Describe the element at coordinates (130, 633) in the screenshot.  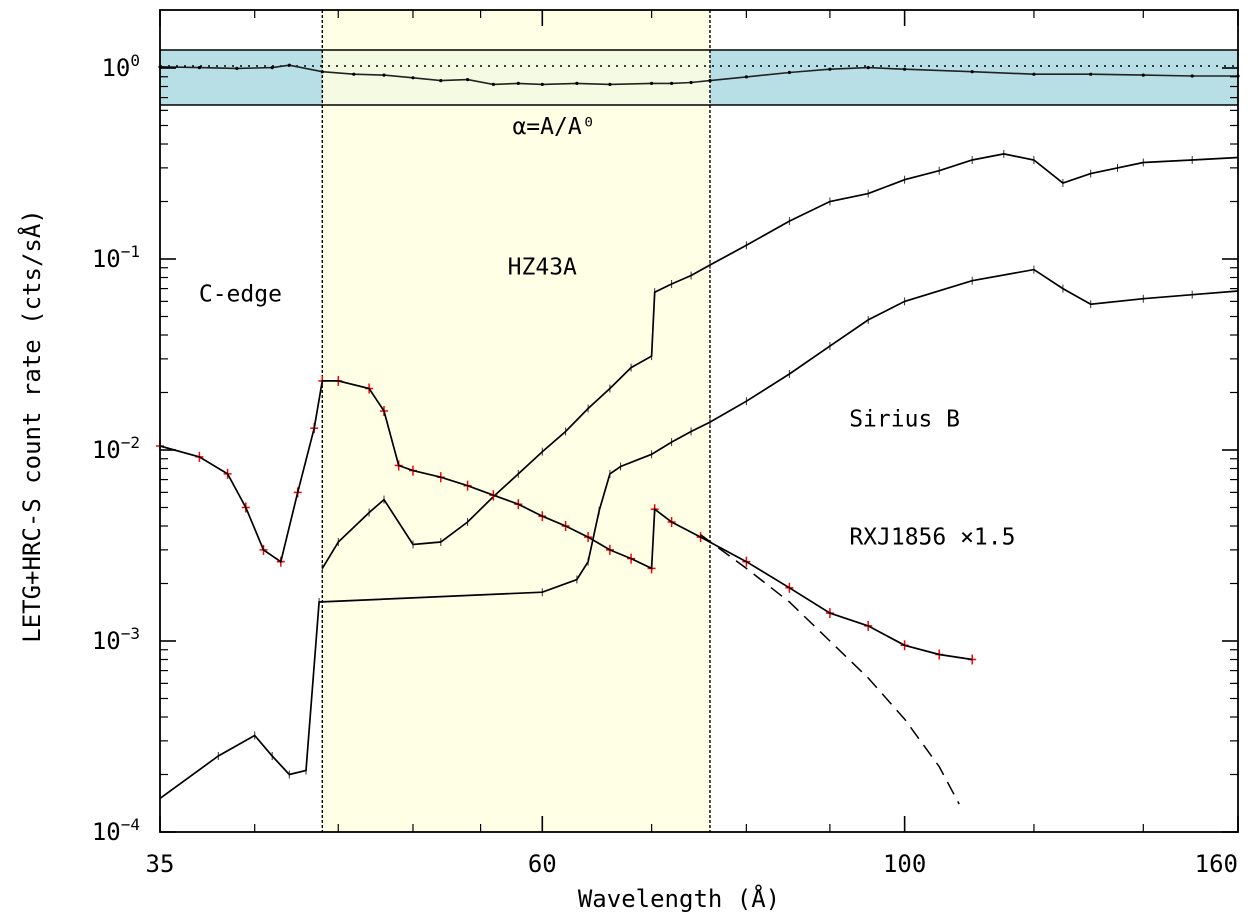
I see `y-tick-label-exponent: −3` at that location.